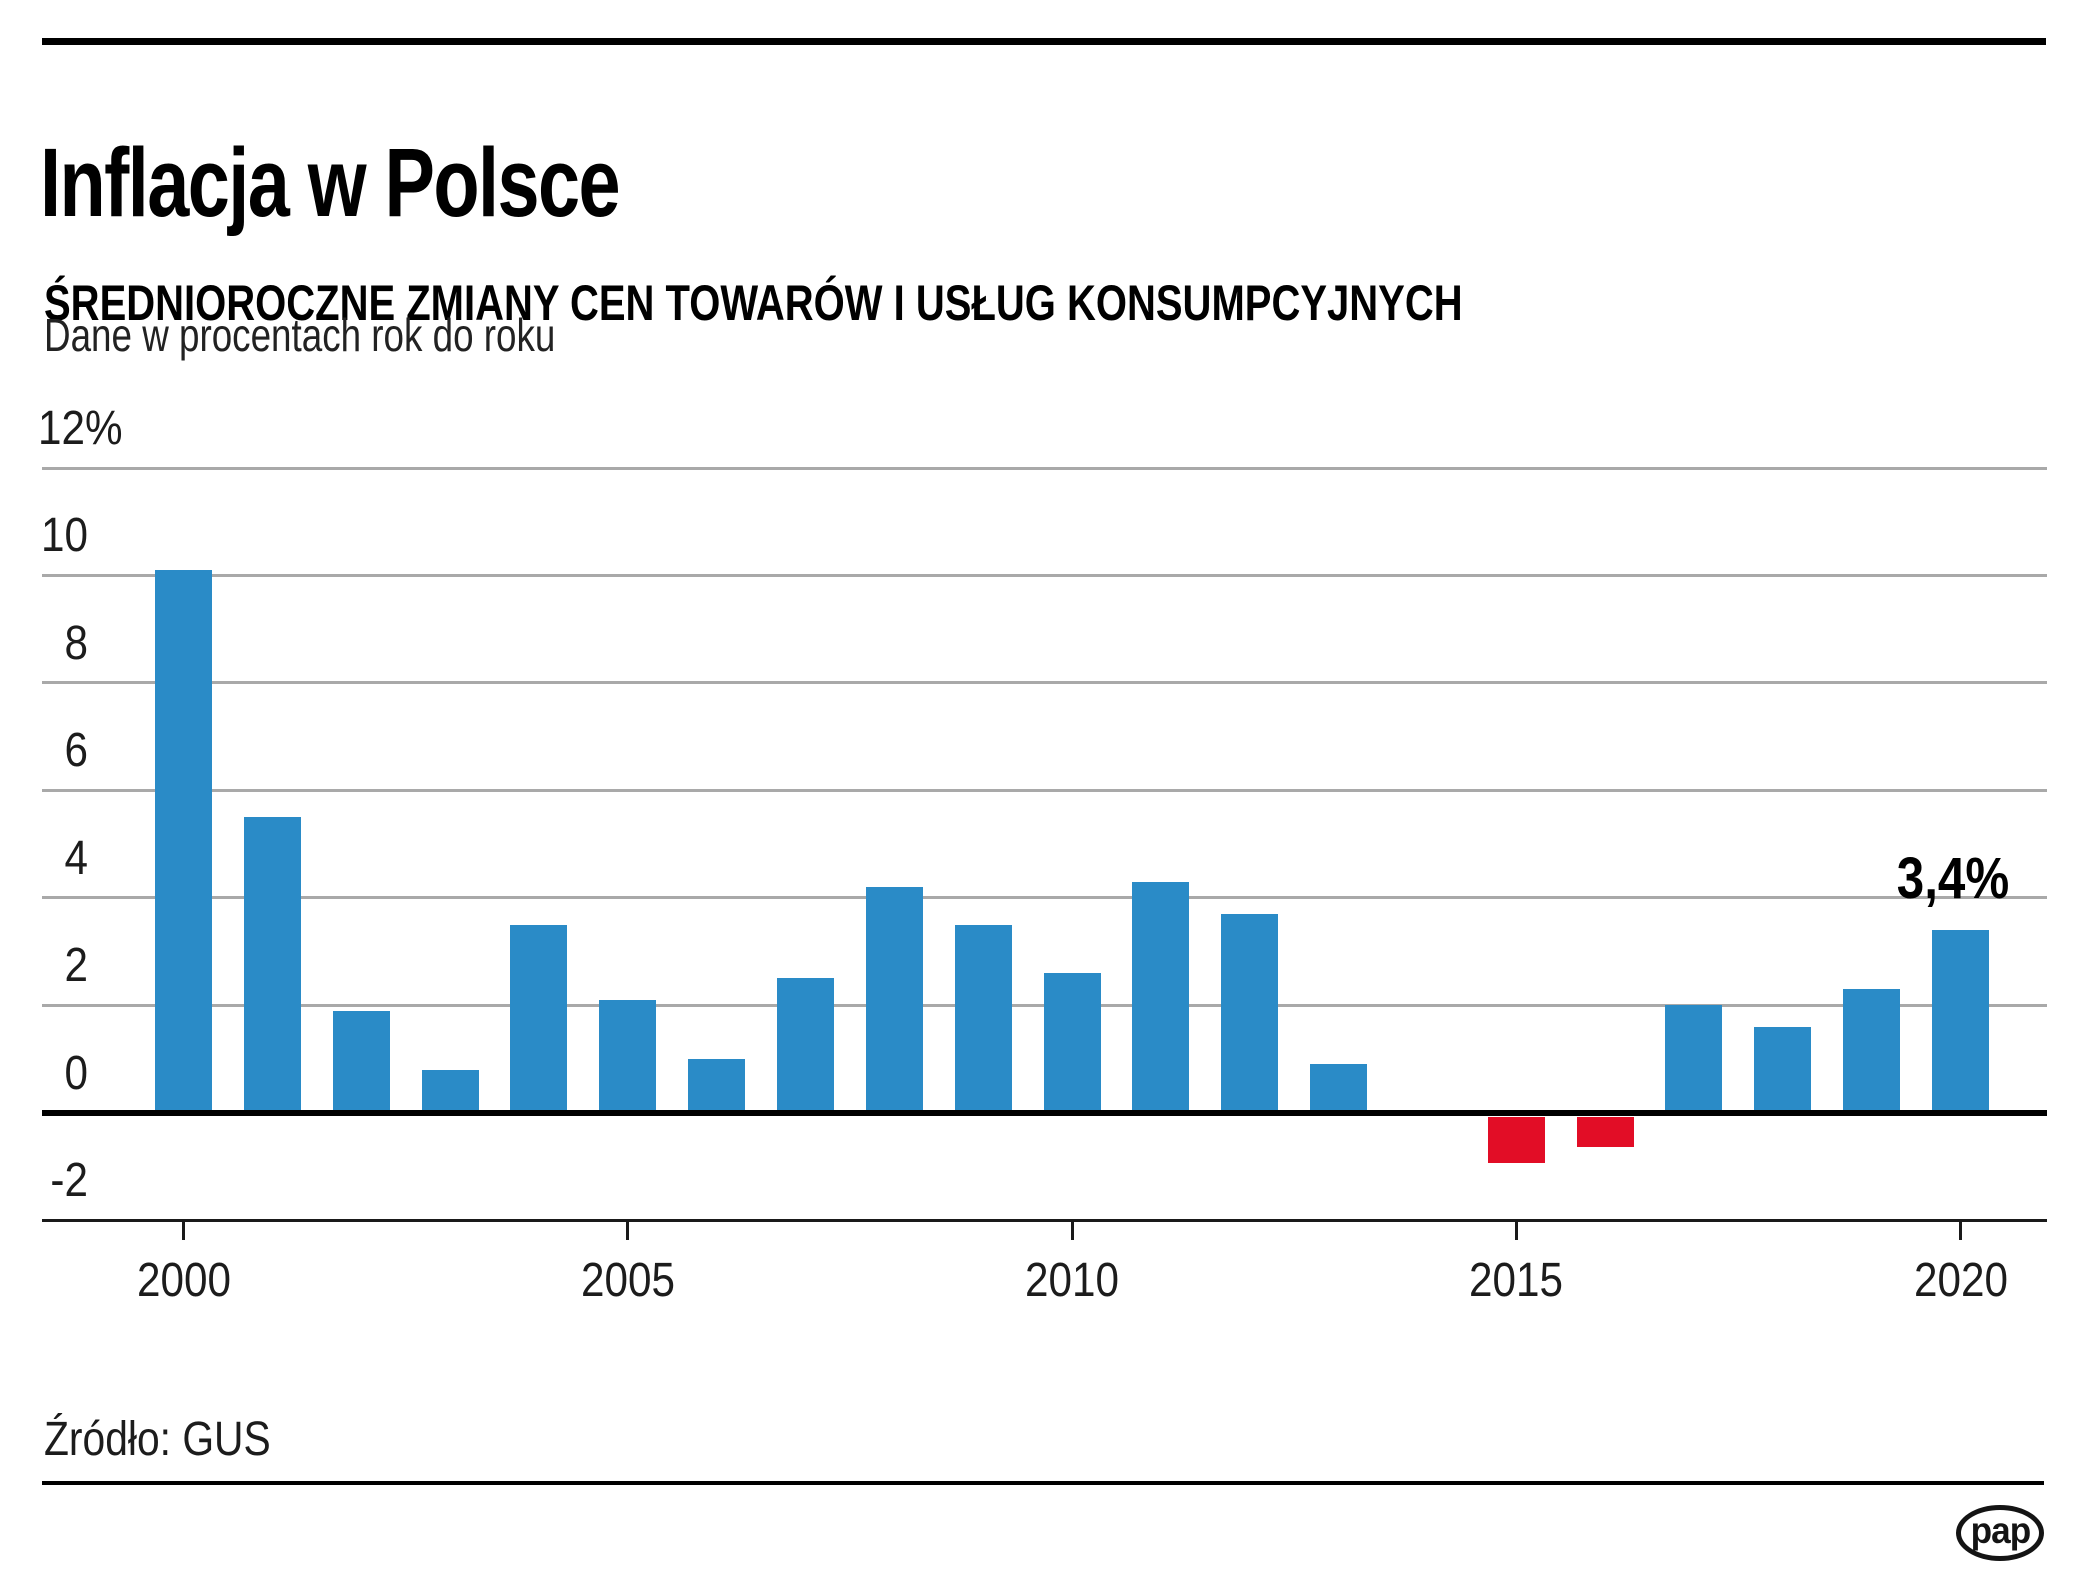 This screenshot has width=2085, height=1584. I want to click on y-axis-label-8: 8, so click(76, 643).